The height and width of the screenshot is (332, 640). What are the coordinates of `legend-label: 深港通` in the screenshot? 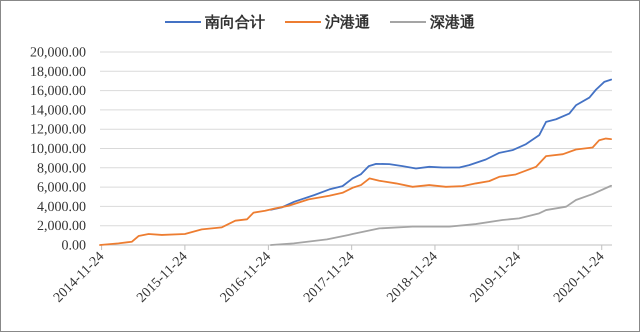 It's located at (452, 22).